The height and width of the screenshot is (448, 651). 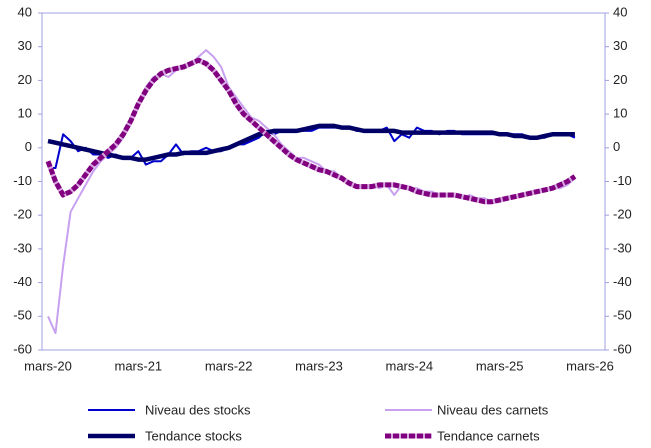 What do you see at coordinates (22, 315) in the screenshot?
I see `y-tick-label: -50` at bounding box center [22, 315].